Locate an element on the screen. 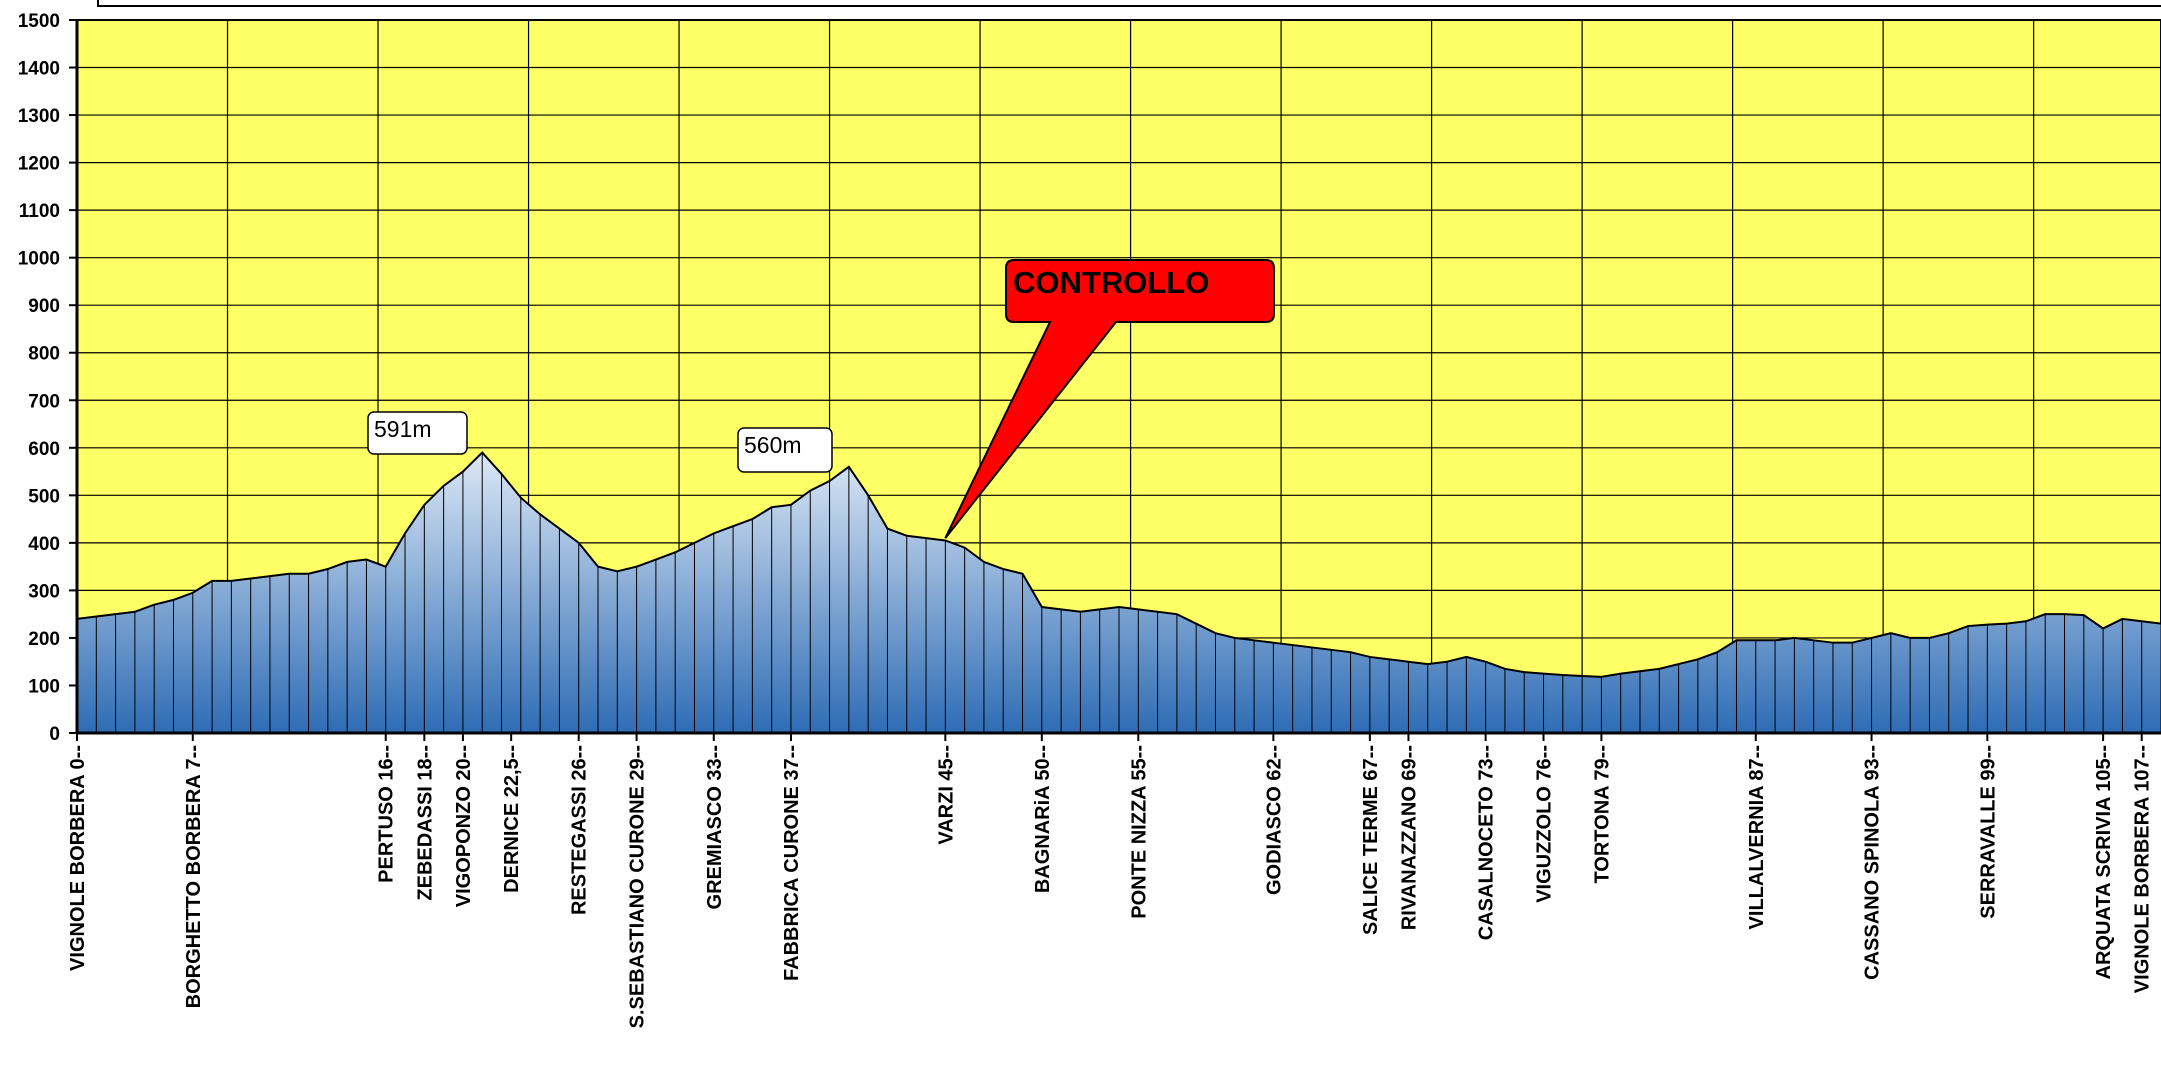  x-tick-label: VIGOPONZO 20-- is located at coordinates (464, 826).